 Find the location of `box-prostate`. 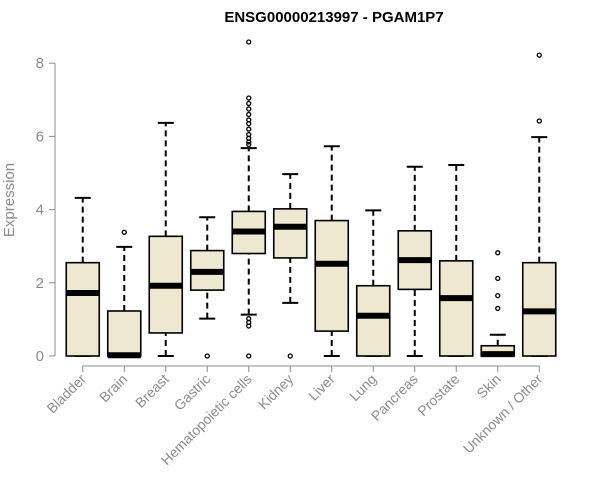

box-prostate is located at coordinates (456, 260).